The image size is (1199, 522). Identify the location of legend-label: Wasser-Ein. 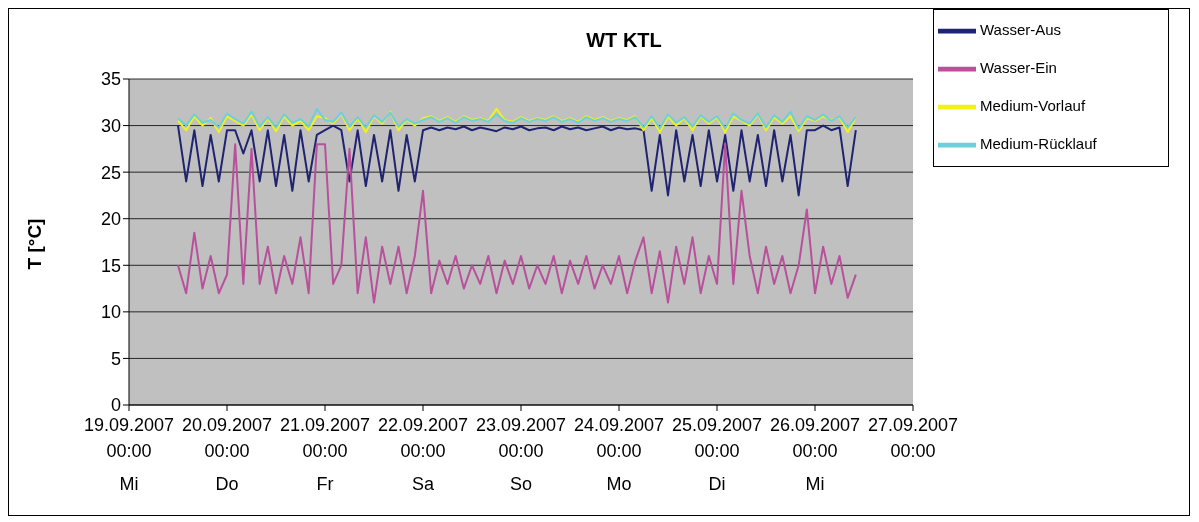
(1018, 67).